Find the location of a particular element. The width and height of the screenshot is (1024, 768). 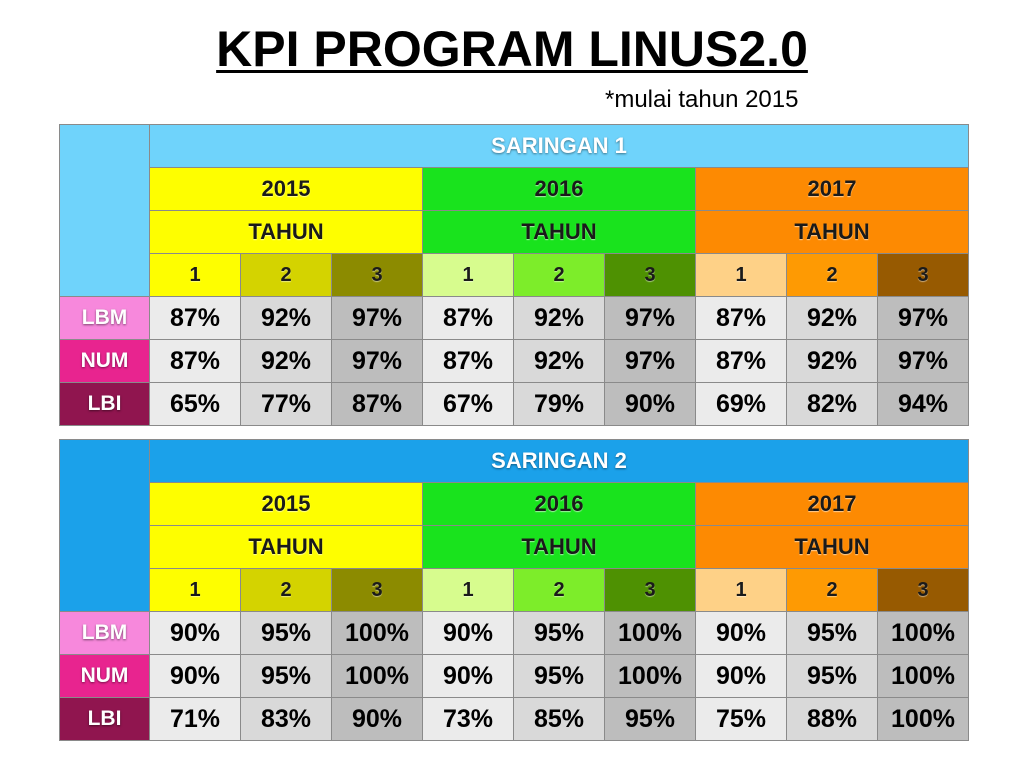

row-label-lbm: LBM is located at coordinates (104, 318).